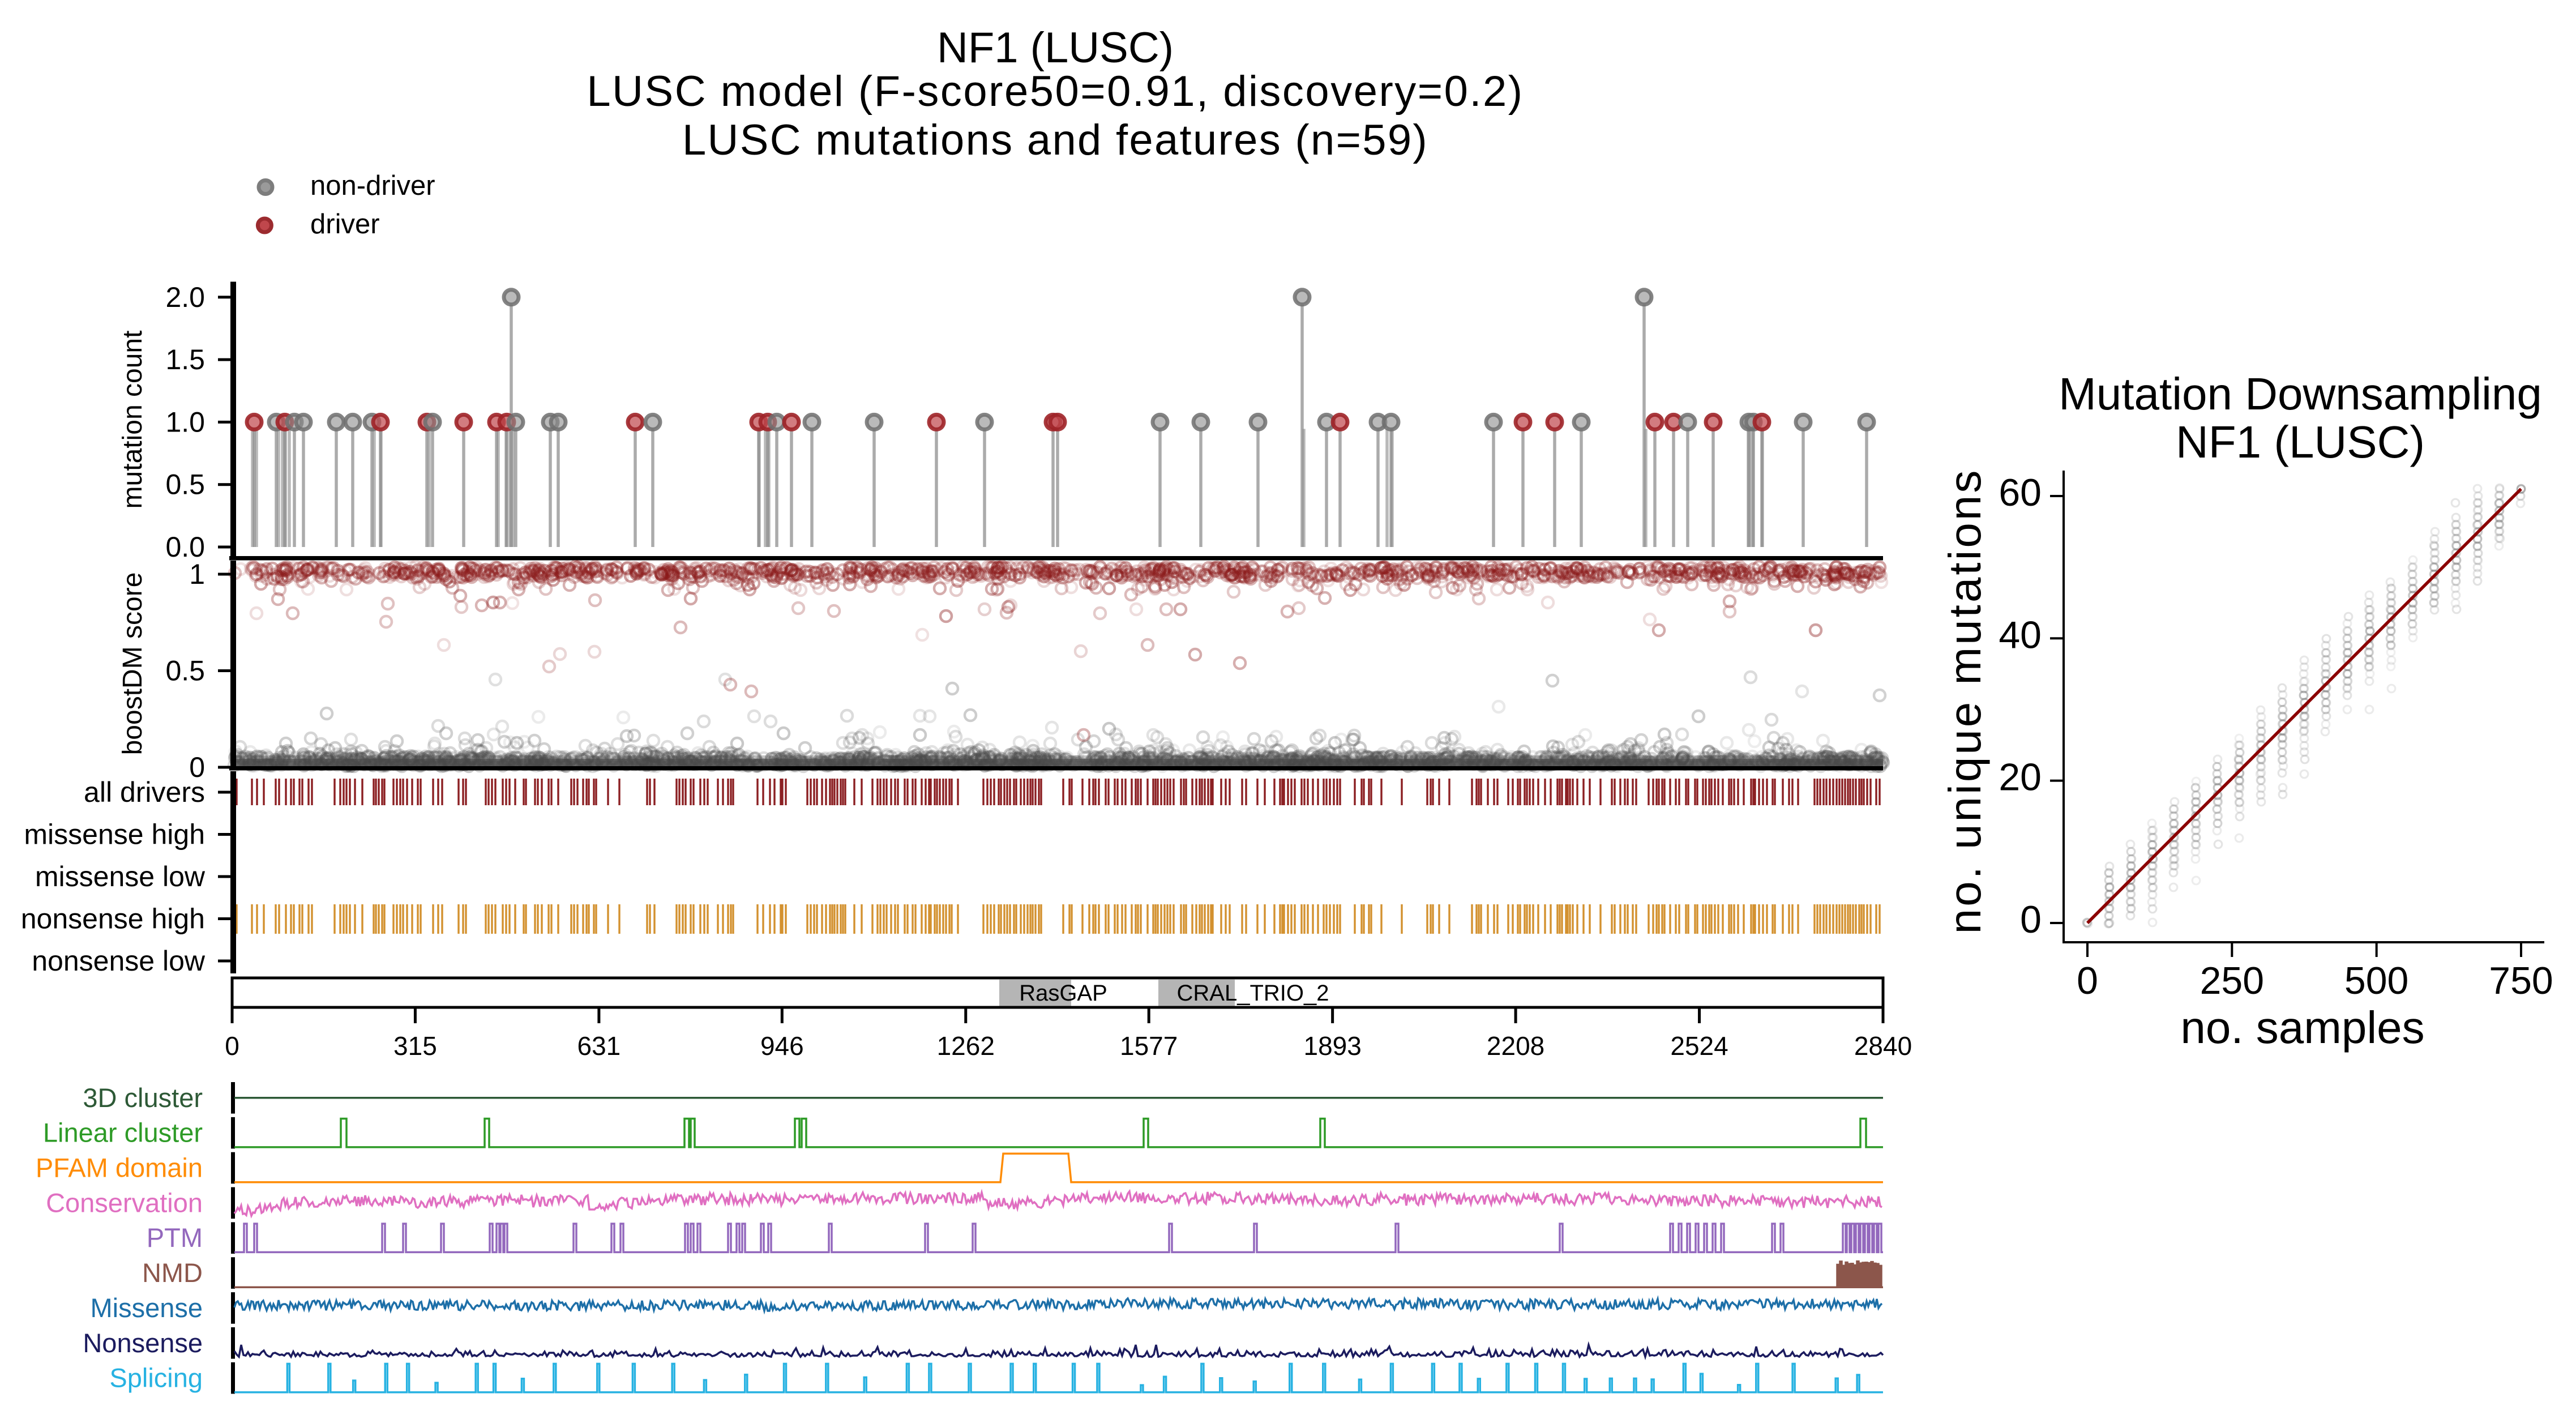 The height and width of the screenshot is (1423, 2576). I want to click on svg-text: 1.0, so click(185, 422).